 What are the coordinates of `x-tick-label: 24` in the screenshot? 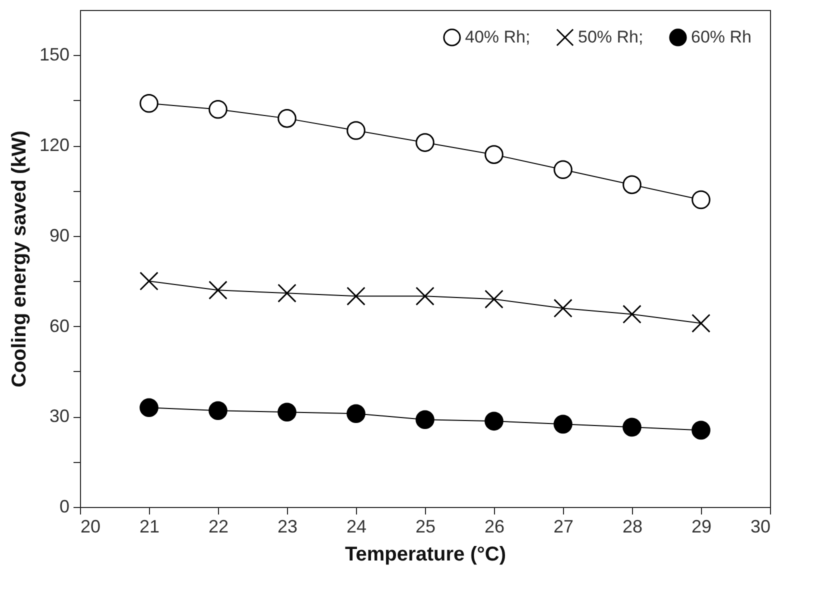 It's located at (356, 526).